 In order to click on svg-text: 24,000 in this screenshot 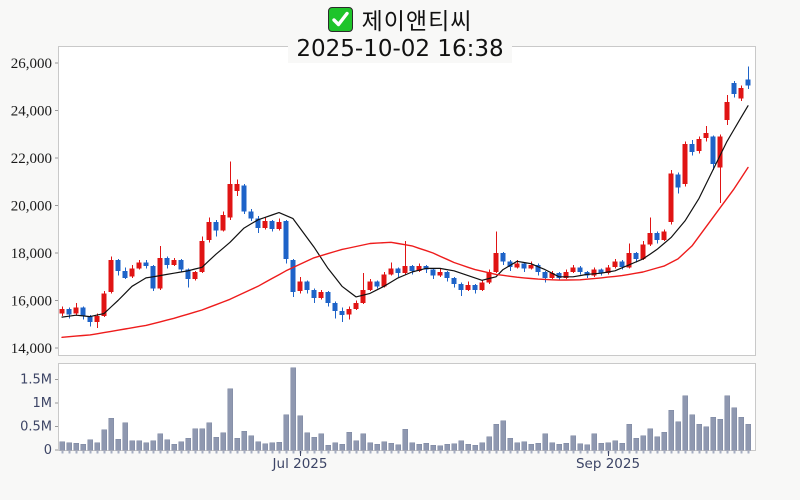, I will do `click(31, 112)`.